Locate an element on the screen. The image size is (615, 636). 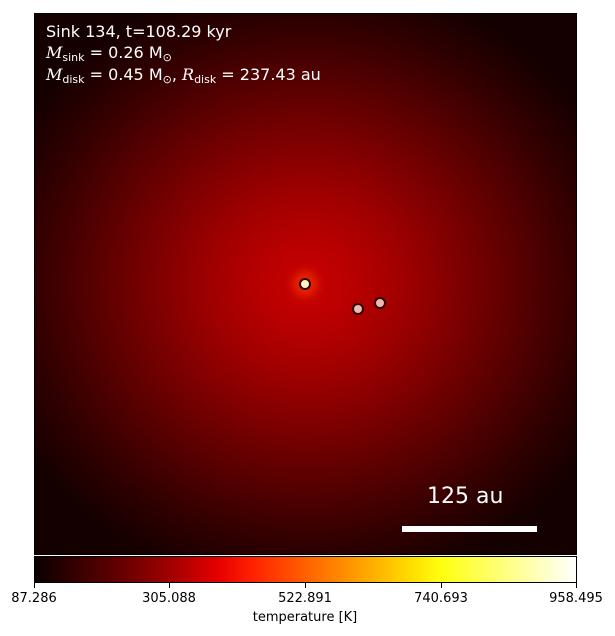
colorbar-tick-label: 87.286 is located at coordinates (34, 598).